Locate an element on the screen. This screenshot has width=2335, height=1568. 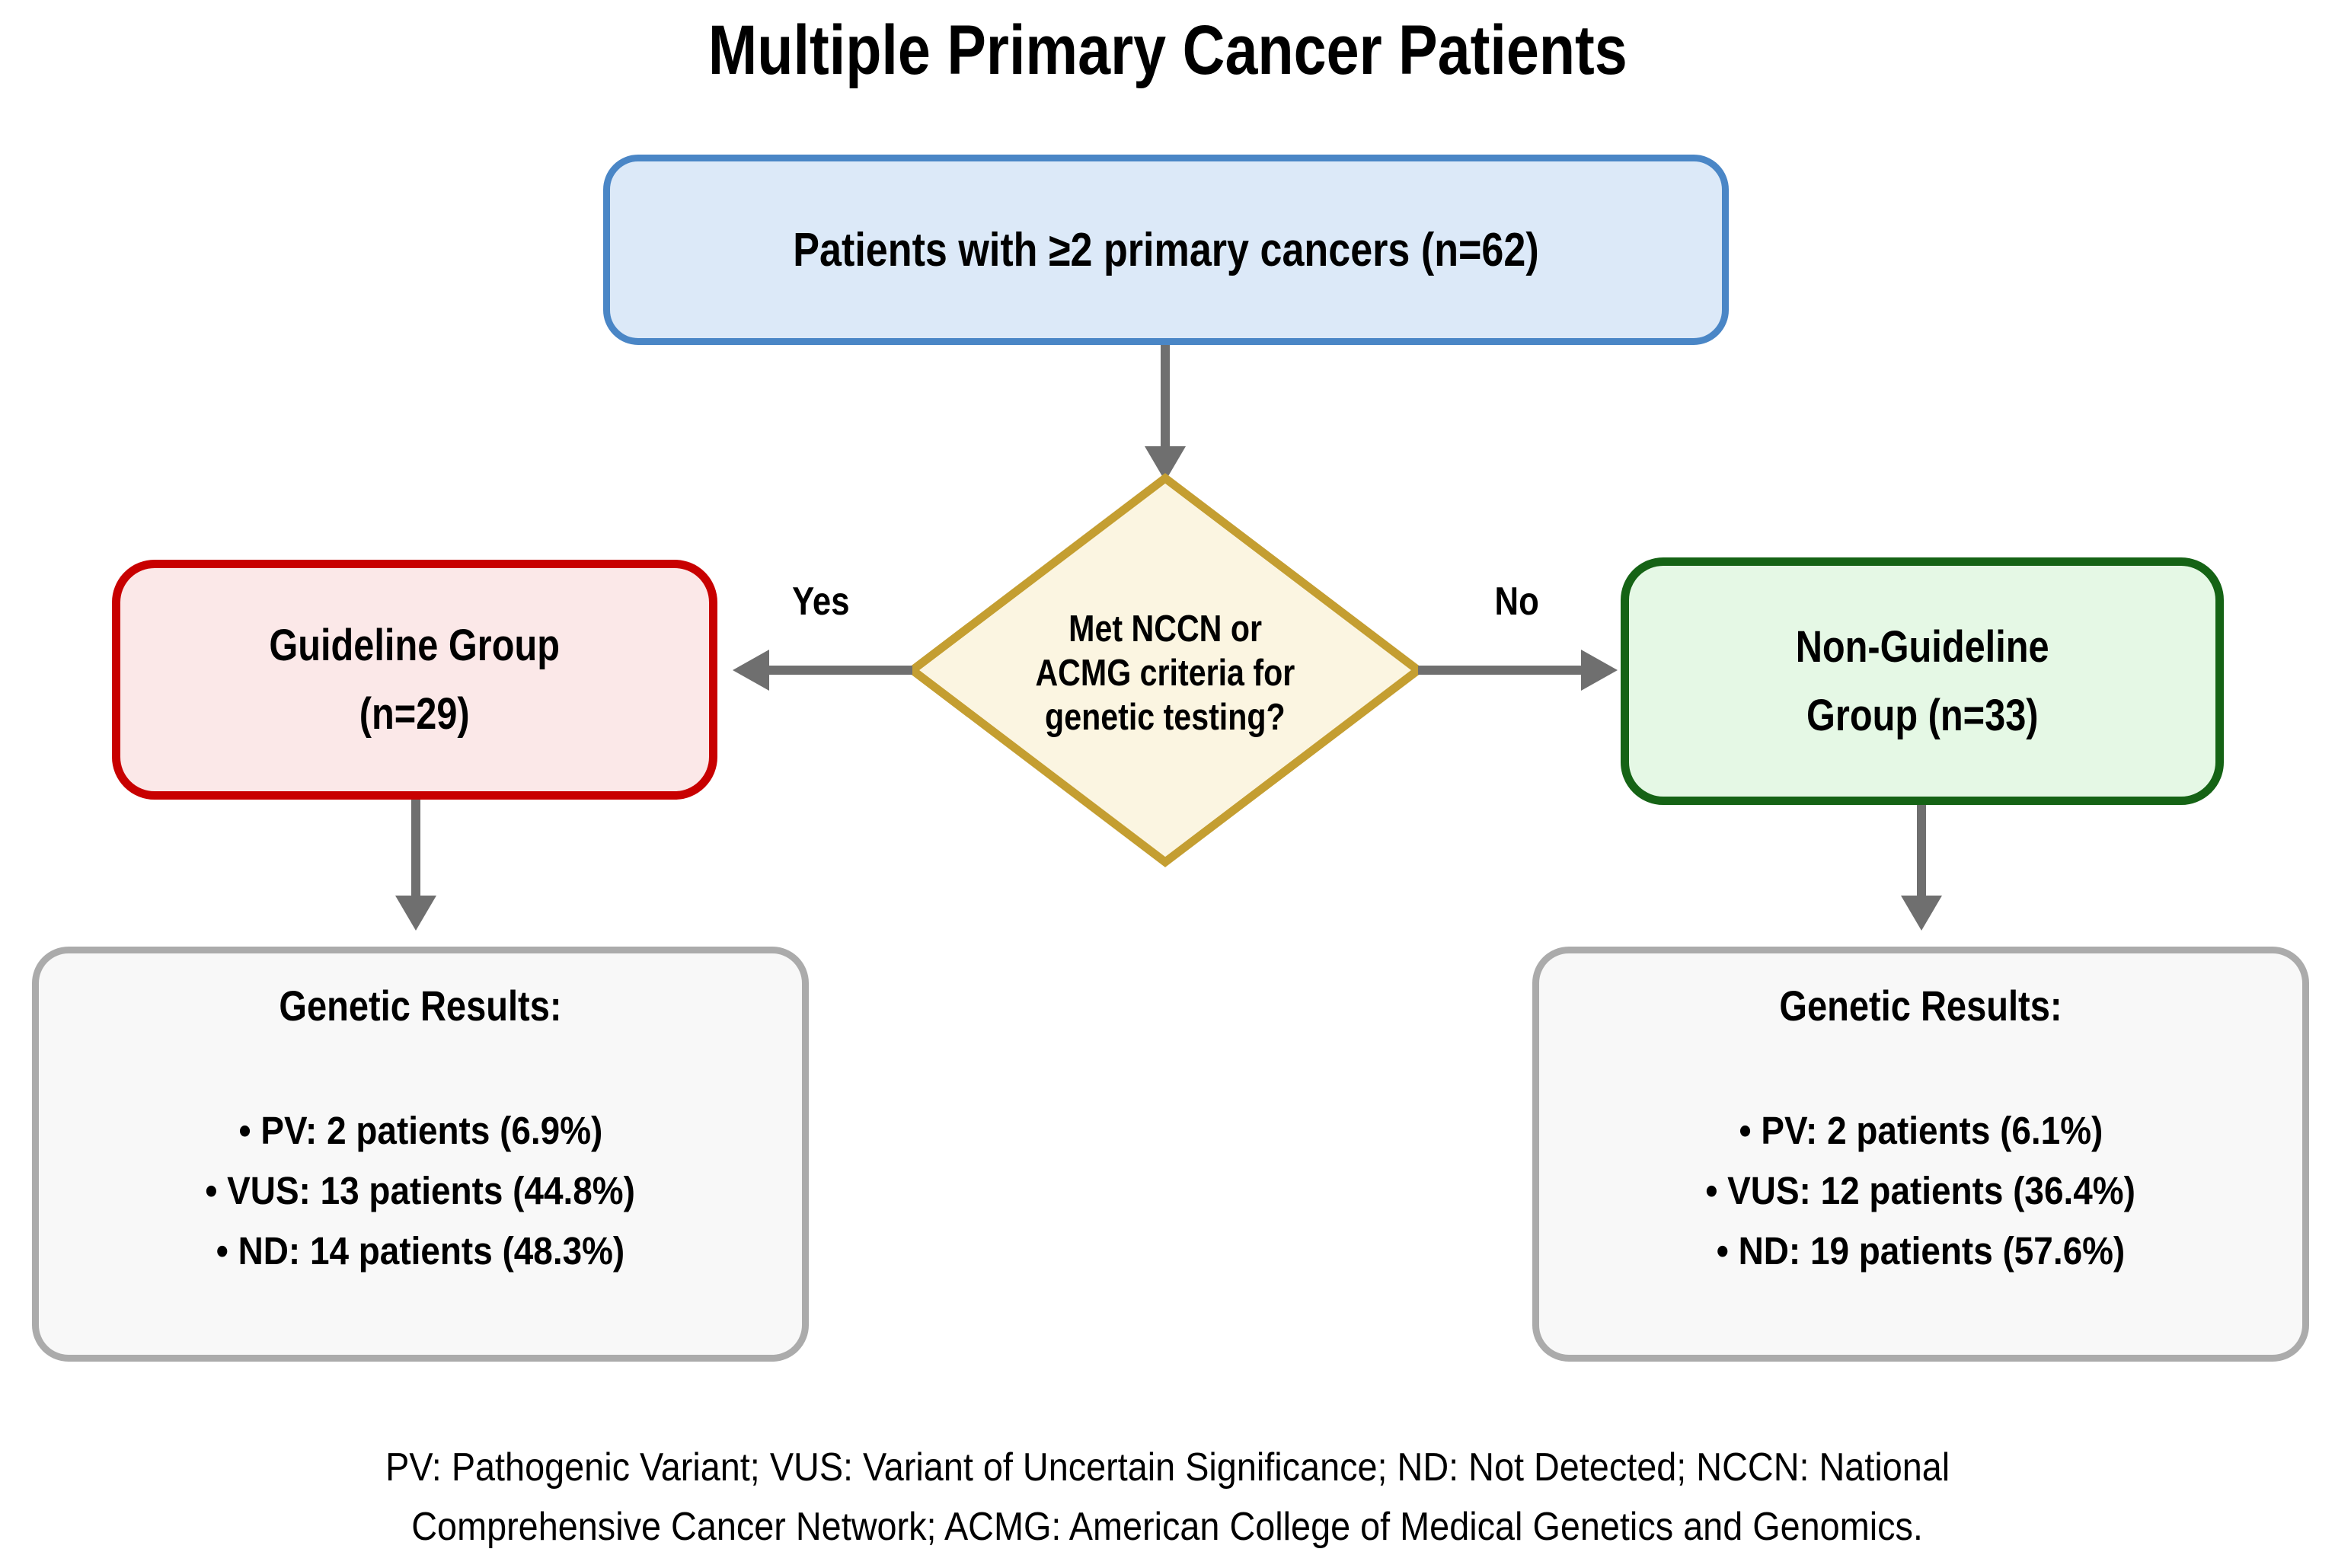
non-guideline-group-line-2: Group (n=33) is located at coordinates (1922, 715).